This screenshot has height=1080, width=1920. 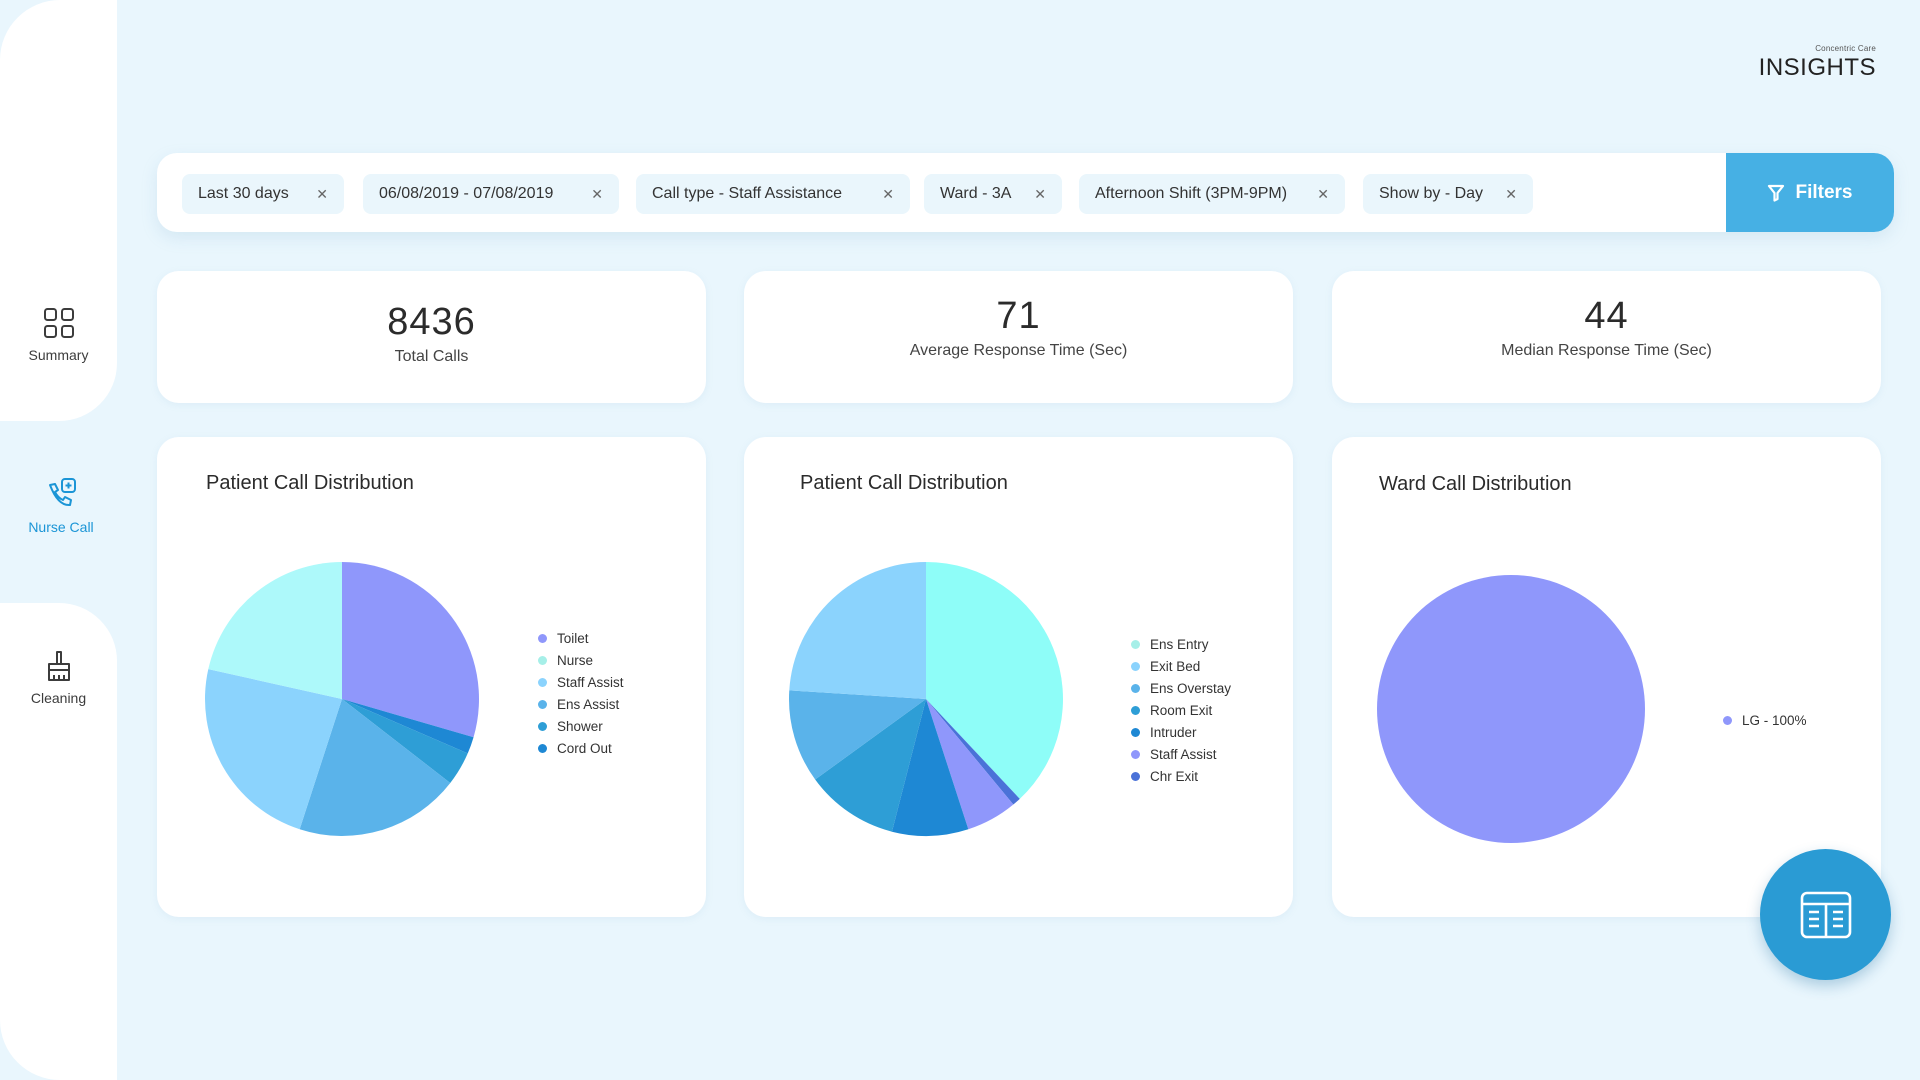 I want to click on legend-item-exit-bed: Exit Bed, so click(x=1181, y=666).